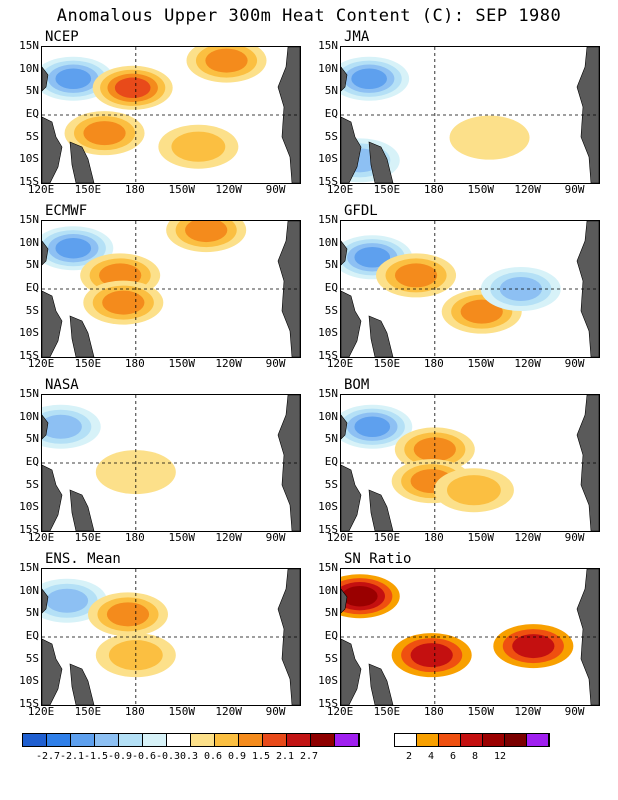 This screenshot has height=800, width=618. I want to click on colorbar-label: 6, so click(453, 756).